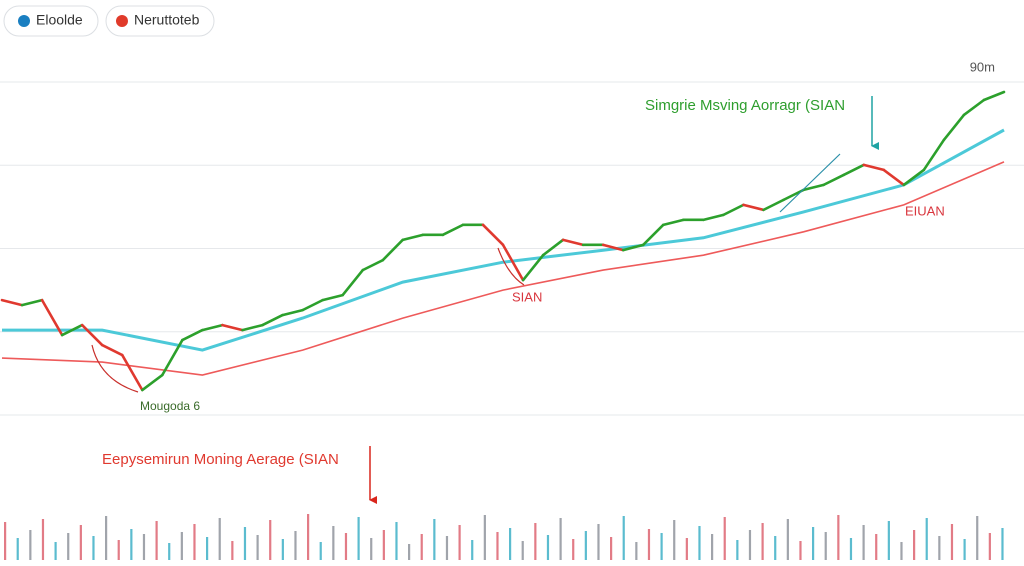 The width and height of the screenshot is (1024, 566). I want to click on annotation: Simgrie Msving Aorragr (SIAN, so click(745, 105).